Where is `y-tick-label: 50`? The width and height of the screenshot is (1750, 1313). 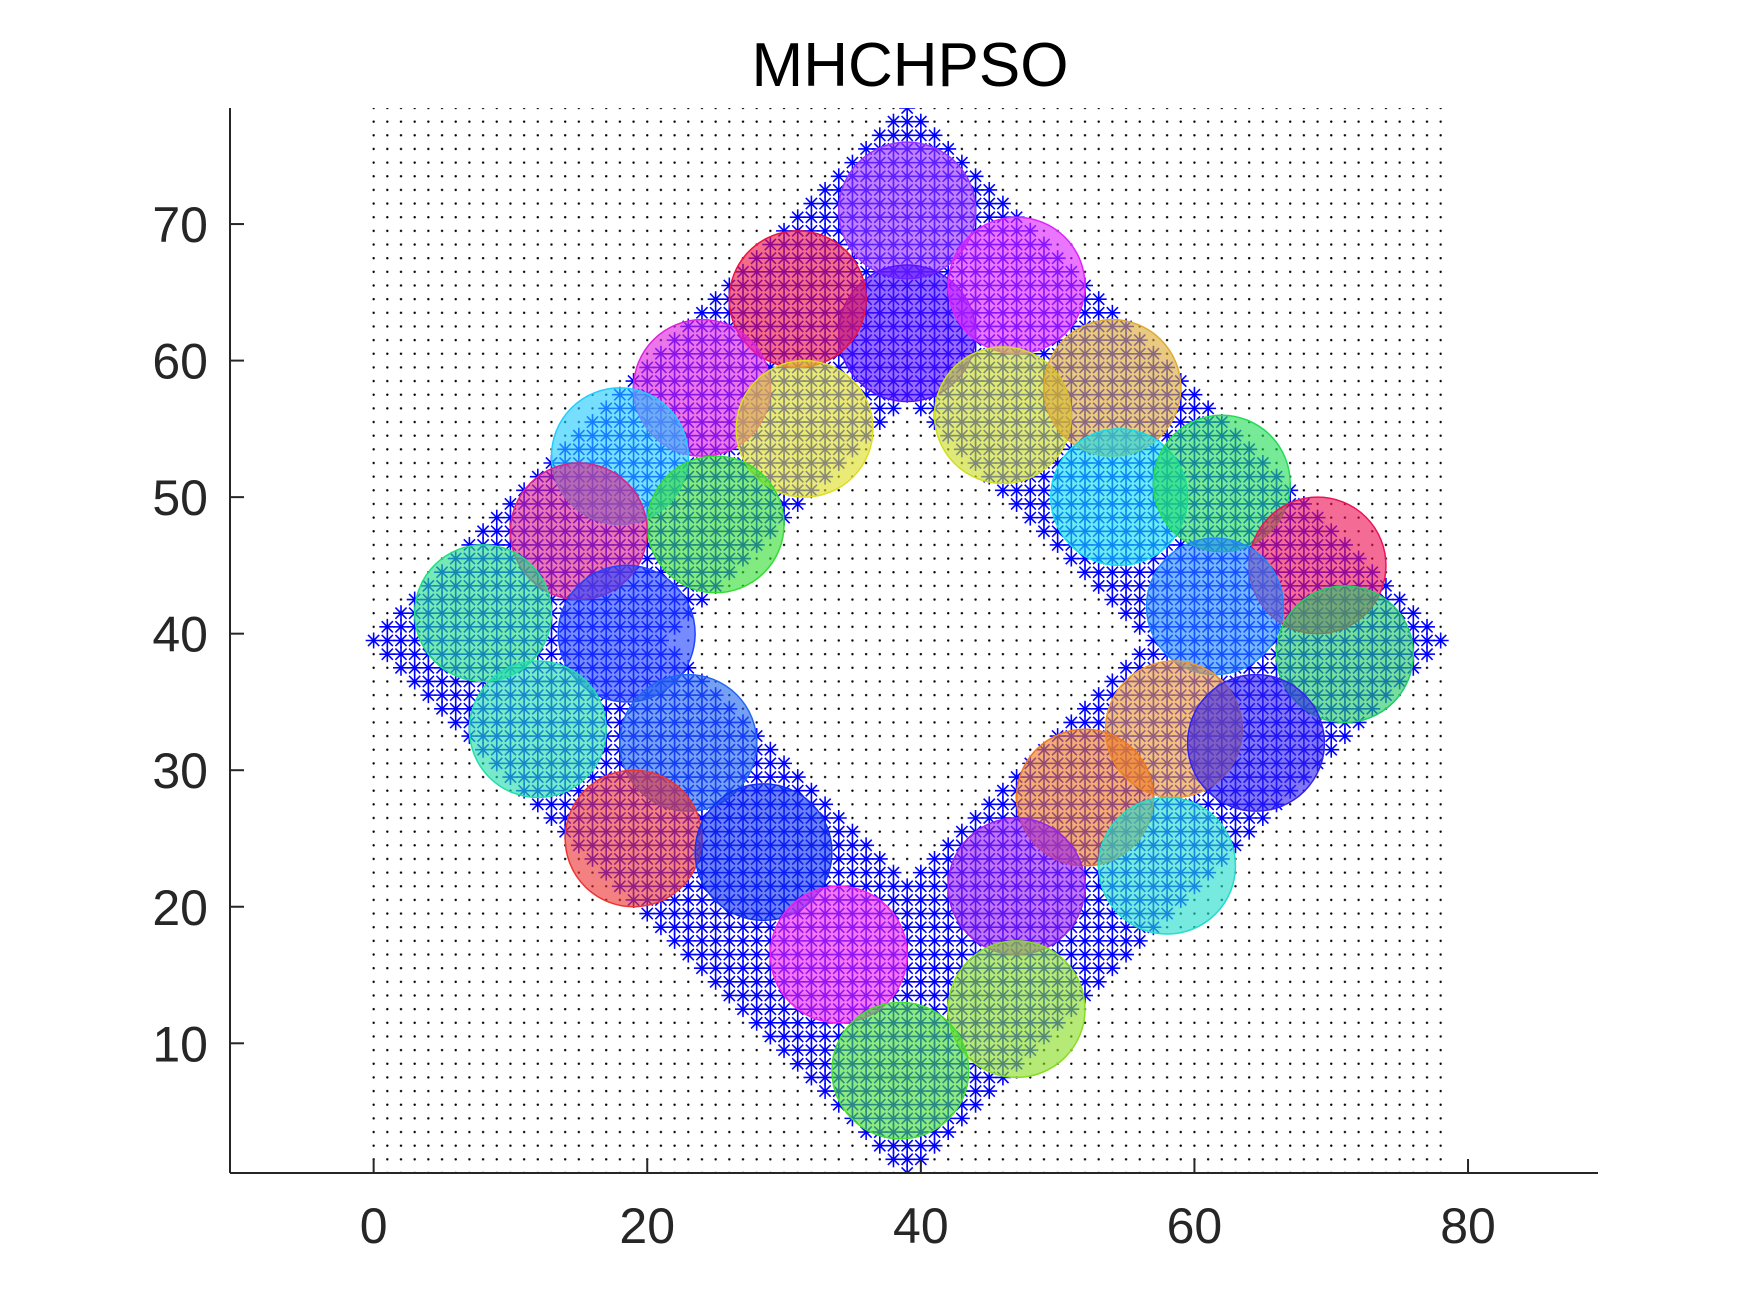 y-tick-label: 50 is located at coordinates (180, 498).